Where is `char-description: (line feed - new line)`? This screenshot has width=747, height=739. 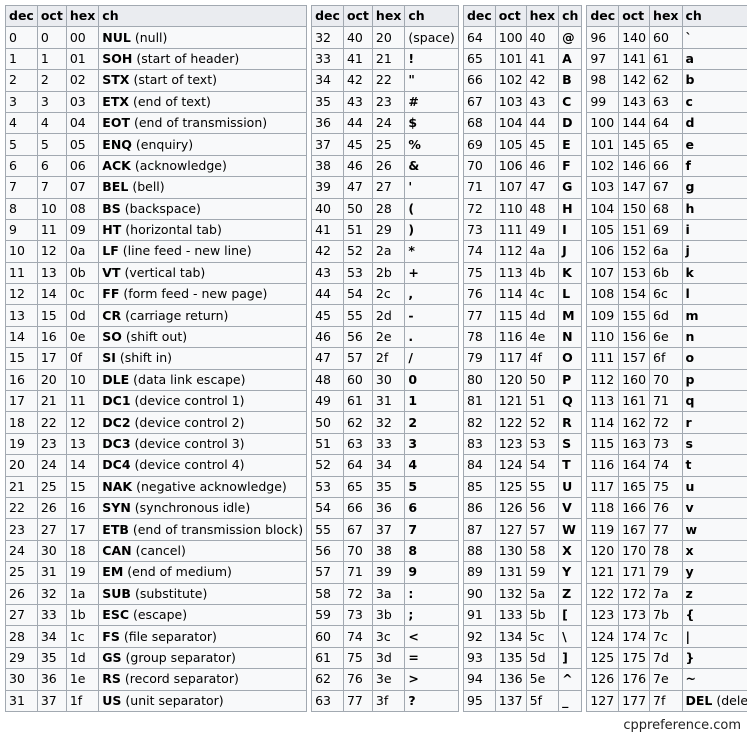 char-description: (line feed - new line) is located at coordinates (187, 251).